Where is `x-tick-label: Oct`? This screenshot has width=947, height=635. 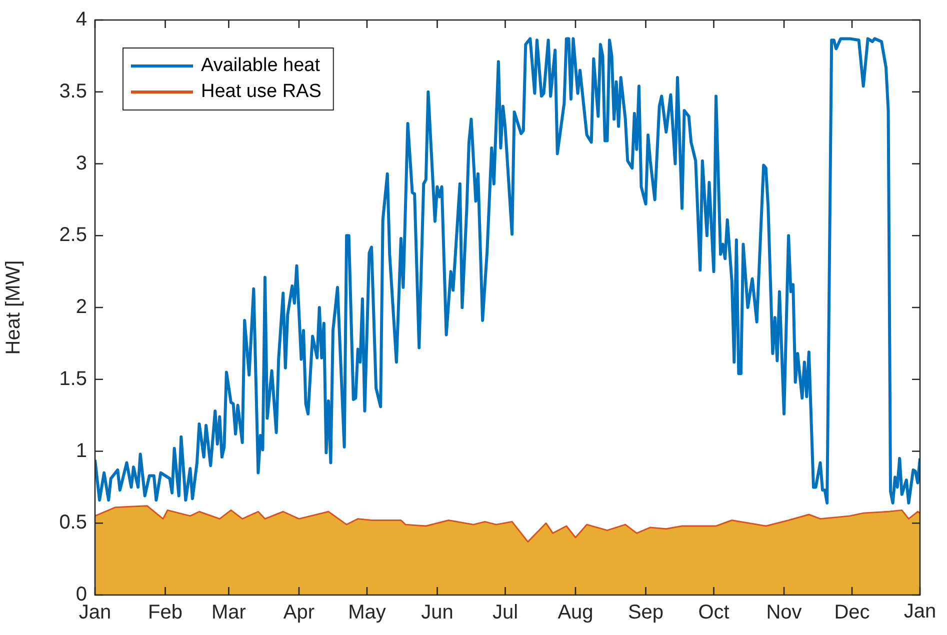 x-tick-label: Oct is located at coordinates (714, 613).